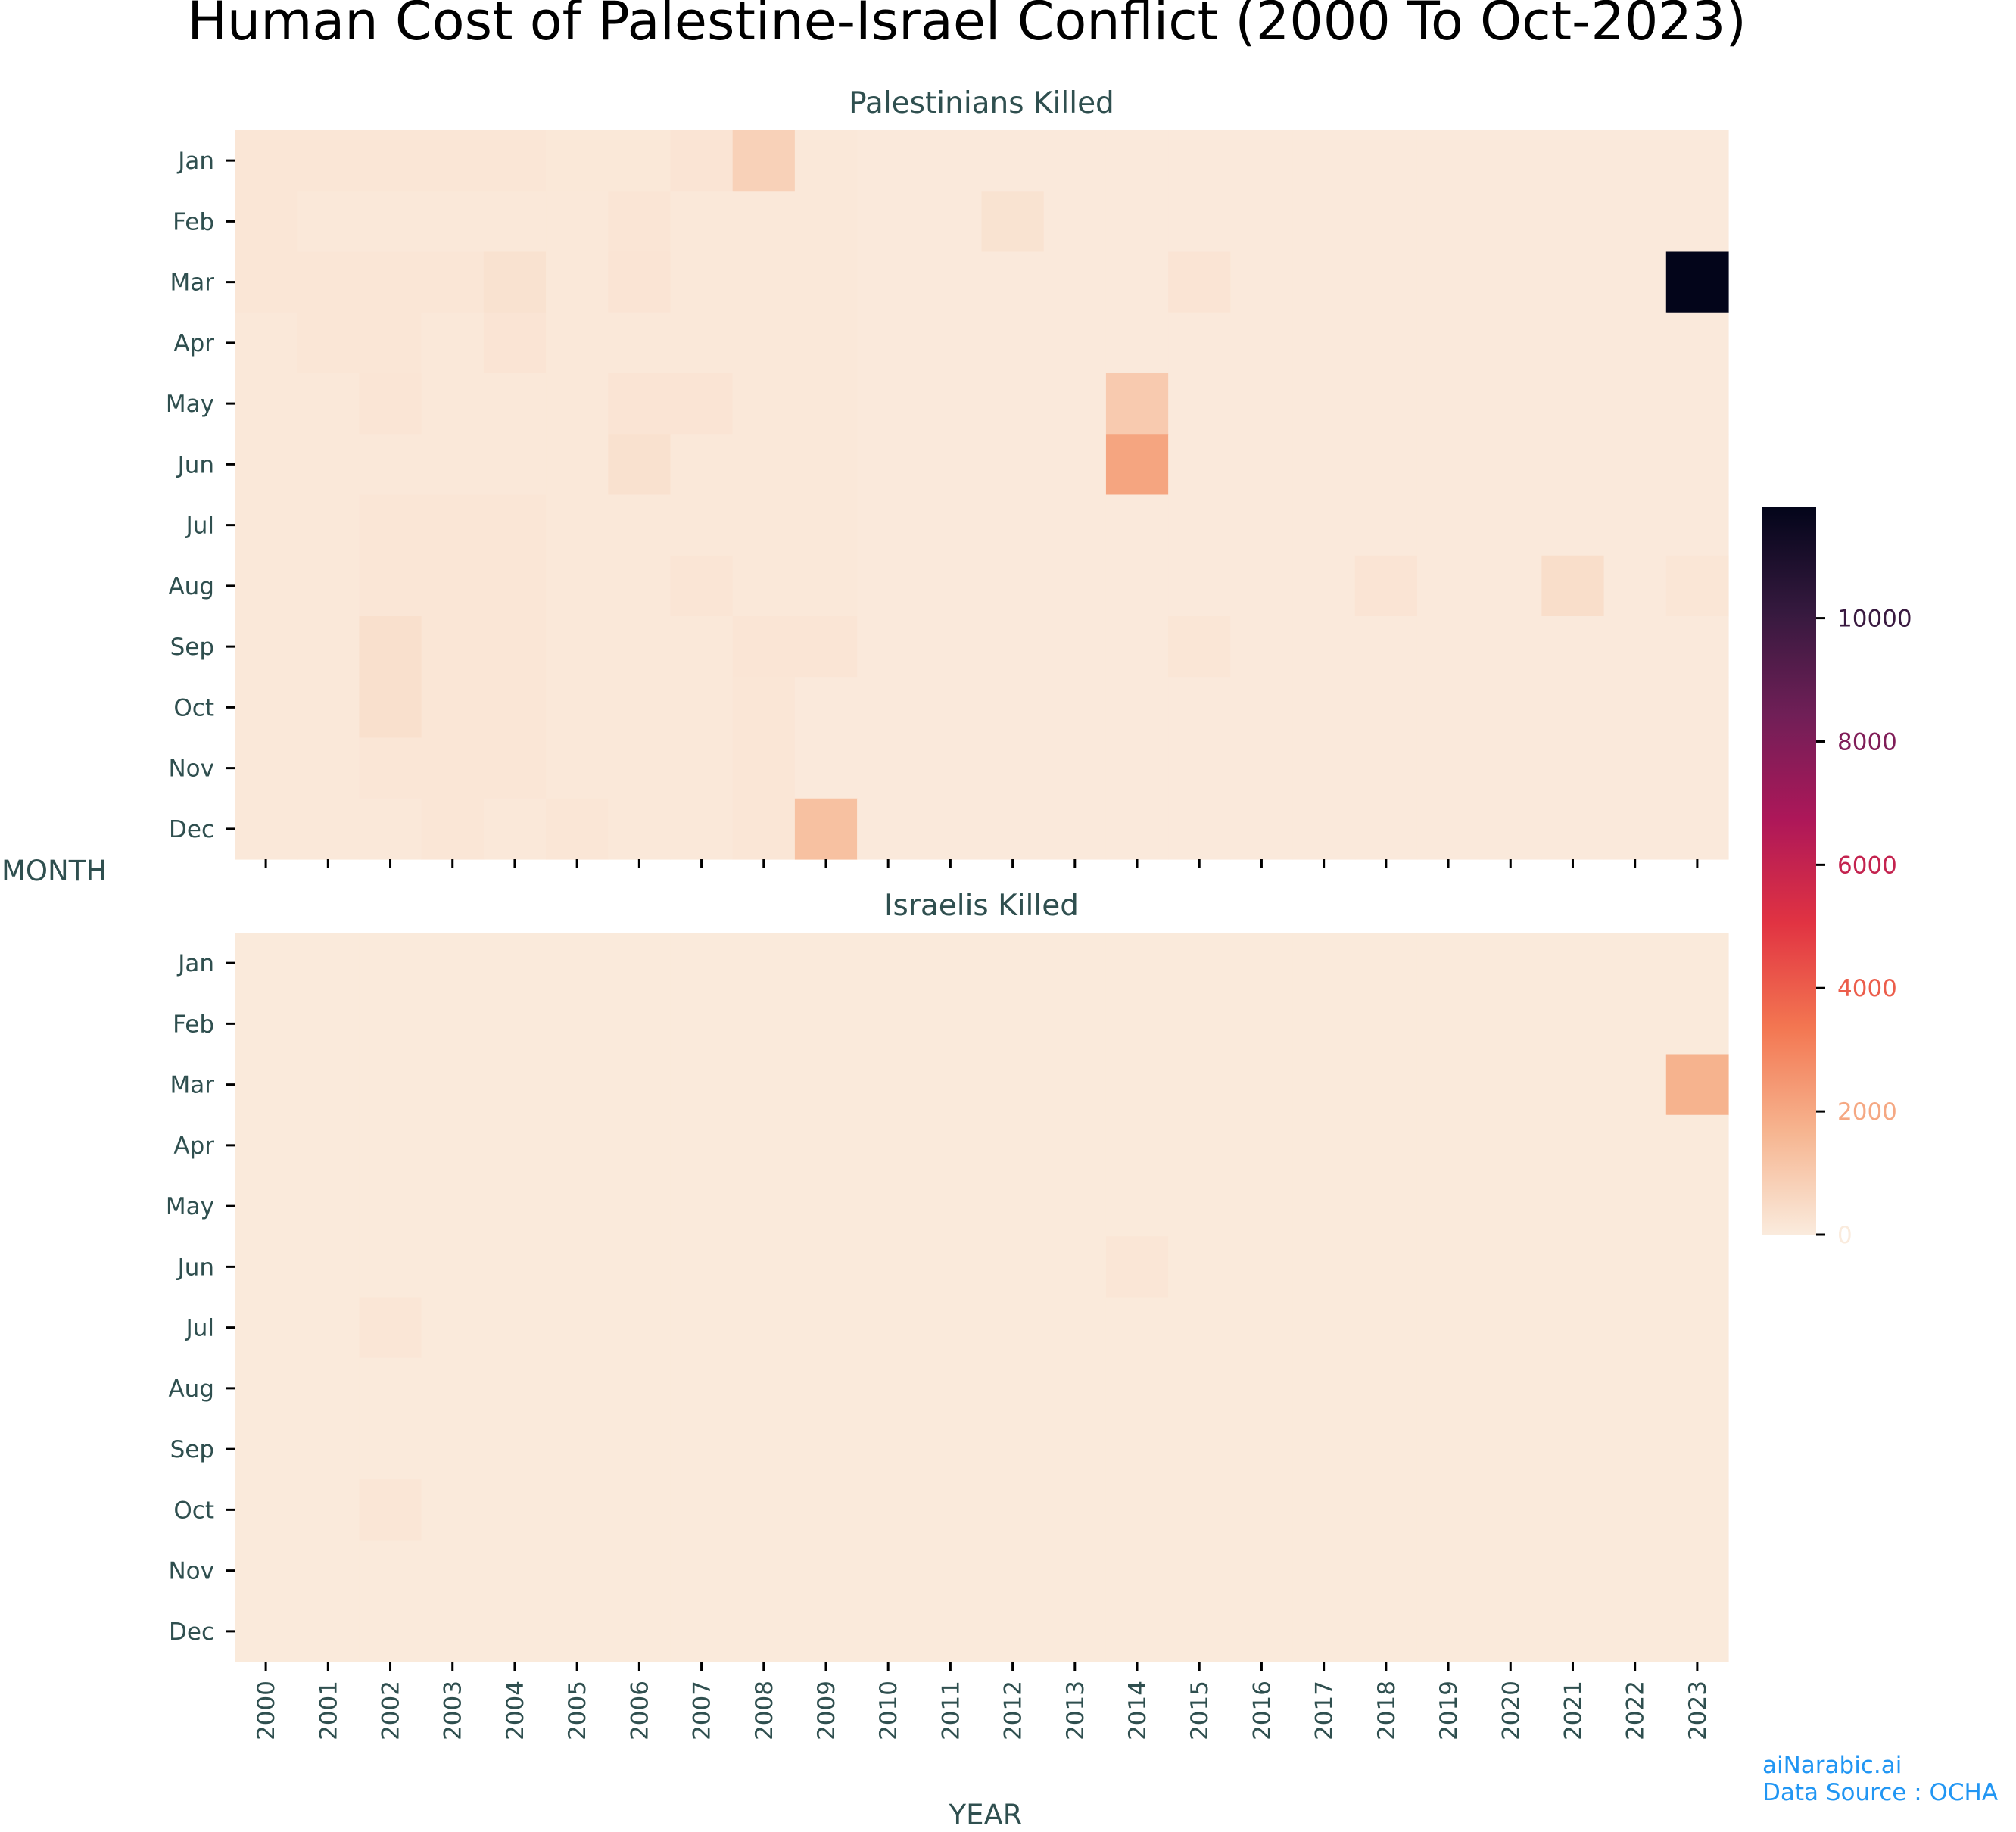  I want to click on x-tick-label: 2018, so click(1387, 1710).